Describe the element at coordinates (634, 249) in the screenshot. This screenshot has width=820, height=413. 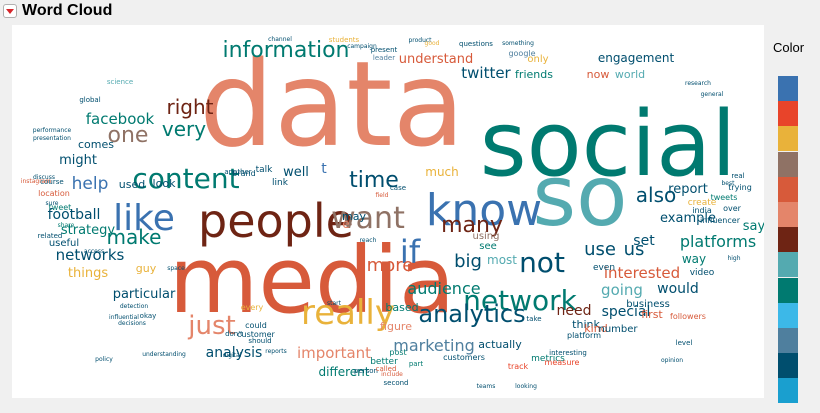
I see `word-us: us` at that location.